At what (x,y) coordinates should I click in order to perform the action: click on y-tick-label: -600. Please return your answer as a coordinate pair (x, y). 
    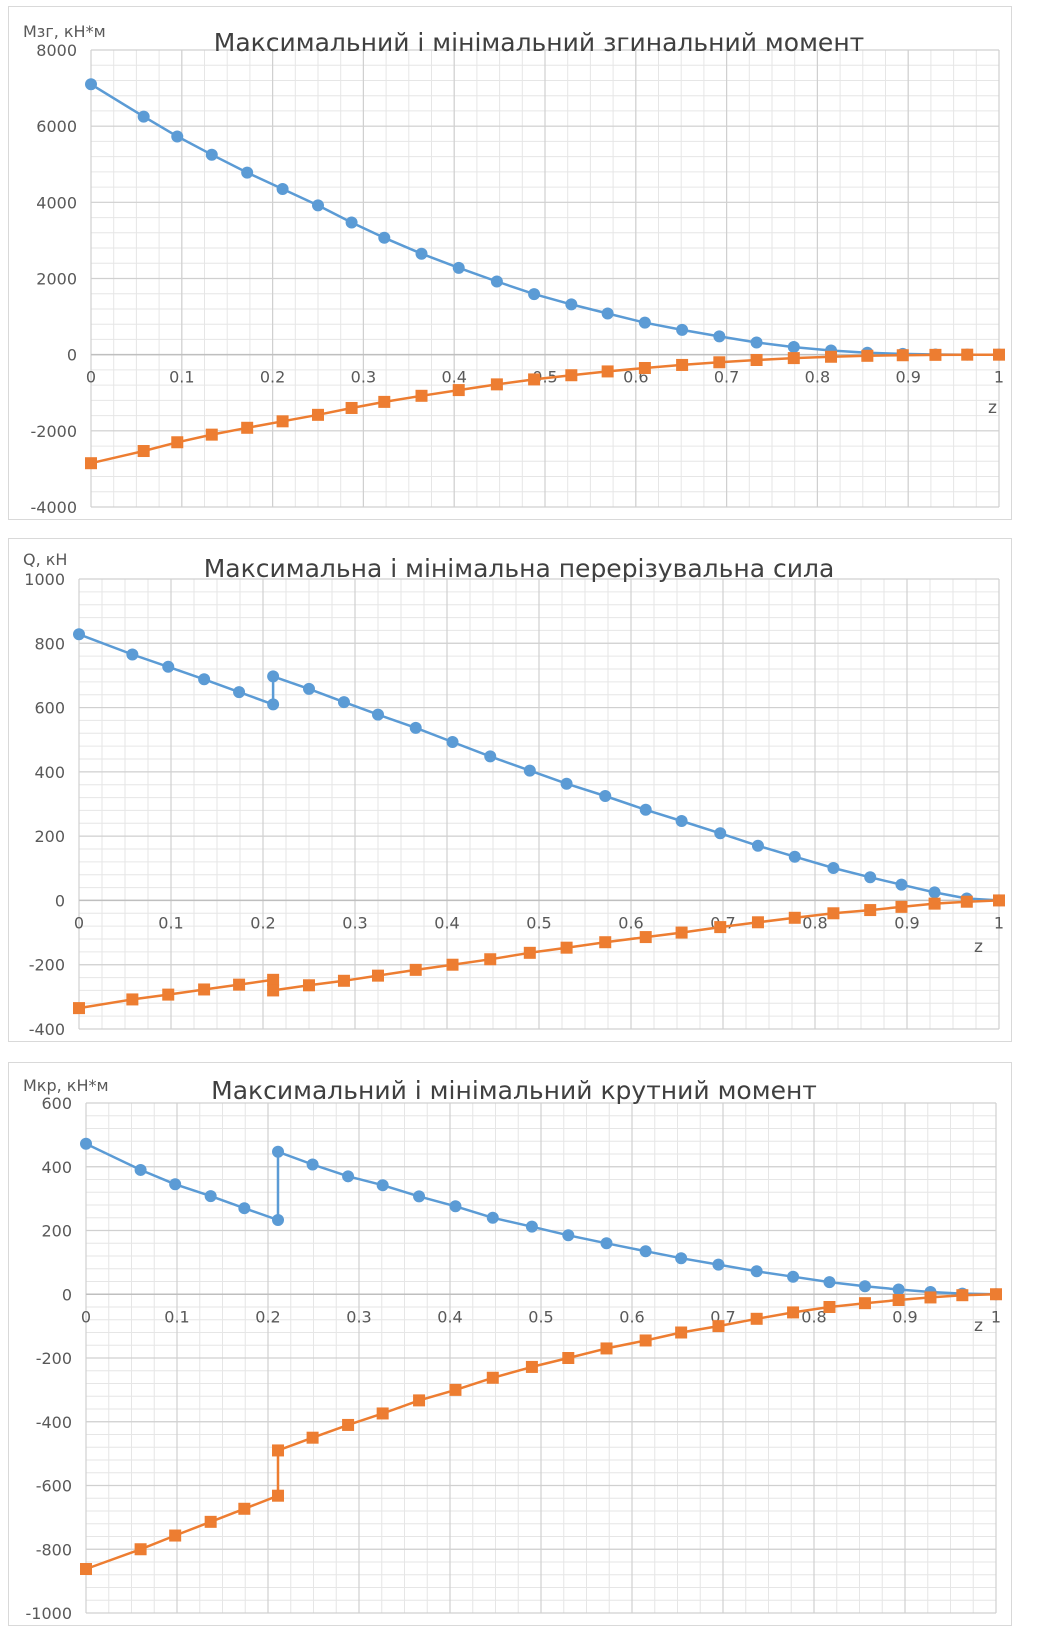
    Looking at the image, I should click on (54, 1486).